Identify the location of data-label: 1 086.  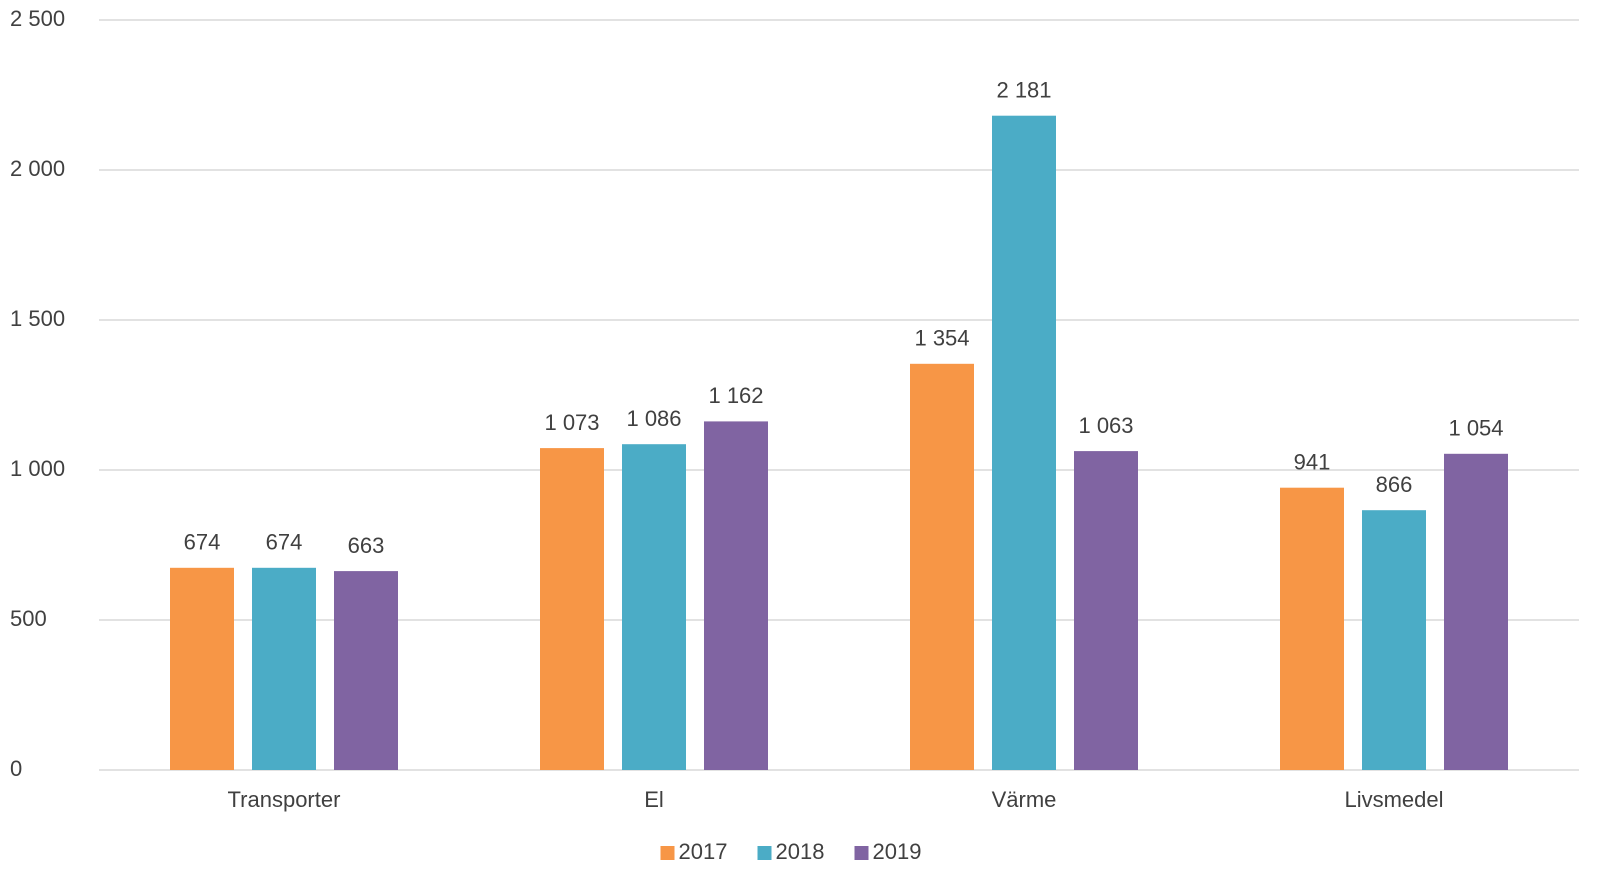
(653, 418).